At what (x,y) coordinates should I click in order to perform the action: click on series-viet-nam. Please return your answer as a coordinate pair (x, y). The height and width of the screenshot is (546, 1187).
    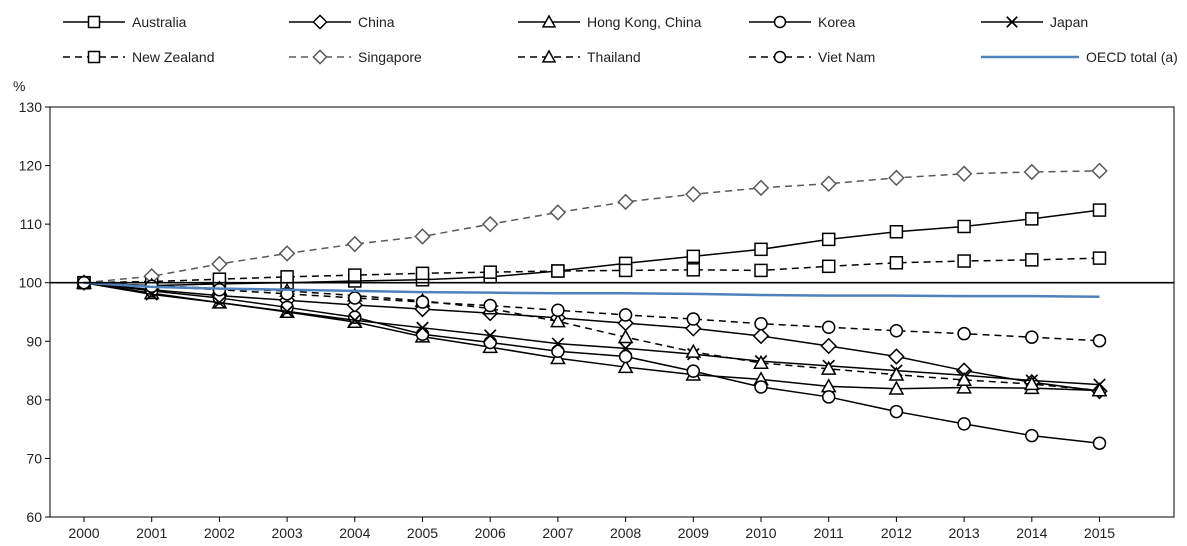
    Looking at the image, I should click on (592, 311).